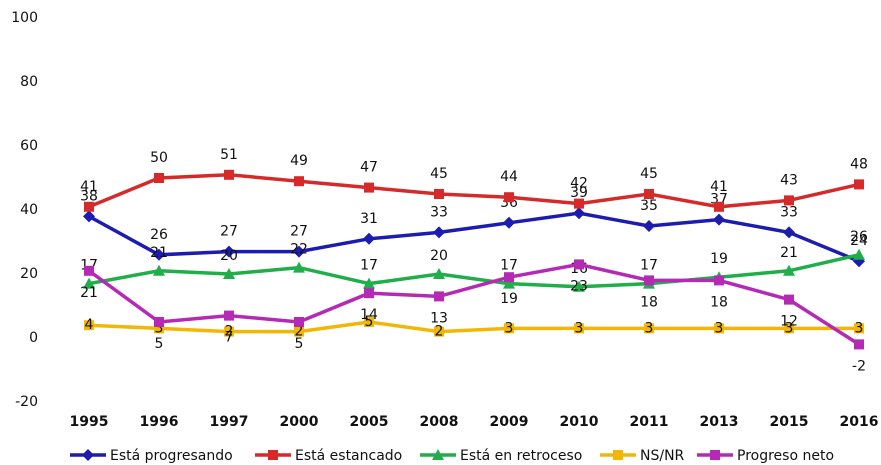 This screenshot has height=465, width=881. Describe the element at coordinates (439, 318) in the screenshot. I see `data-label: 13` at that location.